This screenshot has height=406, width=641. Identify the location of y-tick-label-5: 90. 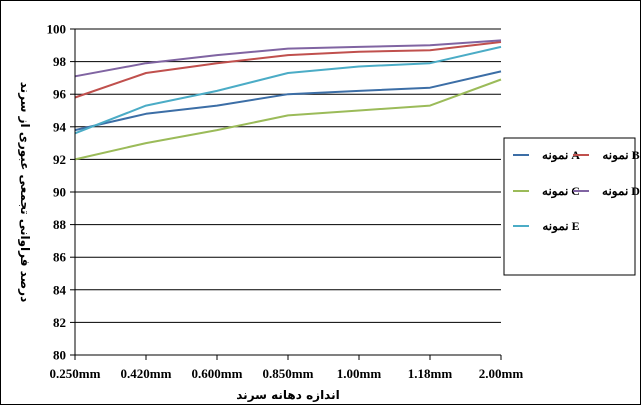
(59, 192).